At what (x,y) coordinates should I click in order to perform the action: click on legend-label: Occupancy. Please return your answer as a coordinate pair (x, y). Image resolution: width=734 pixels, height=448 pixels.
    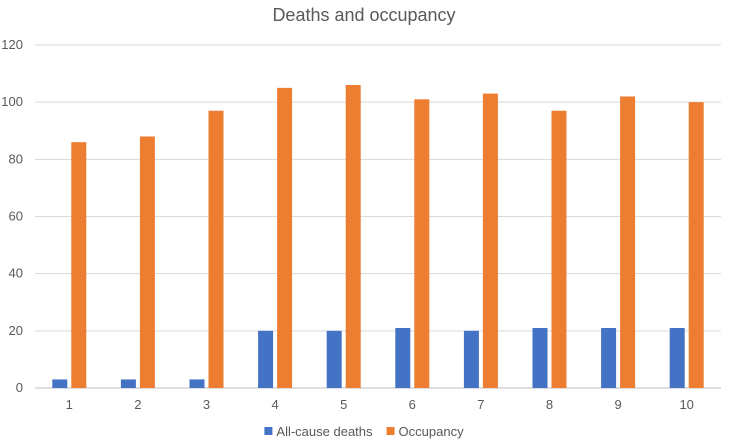
    Looking at the image, I should click on (432, 431).